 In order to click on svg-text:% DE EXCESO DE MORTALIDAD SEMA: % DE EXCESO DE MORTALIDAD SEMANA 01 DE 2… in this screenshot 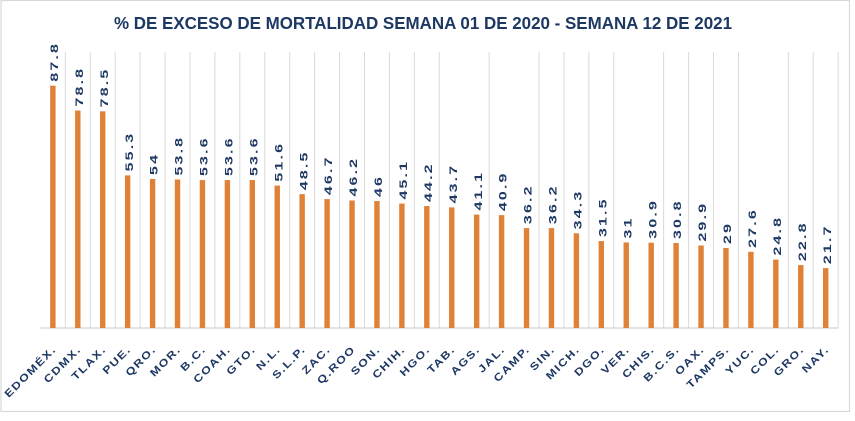, I will do `click(423, 23)`.